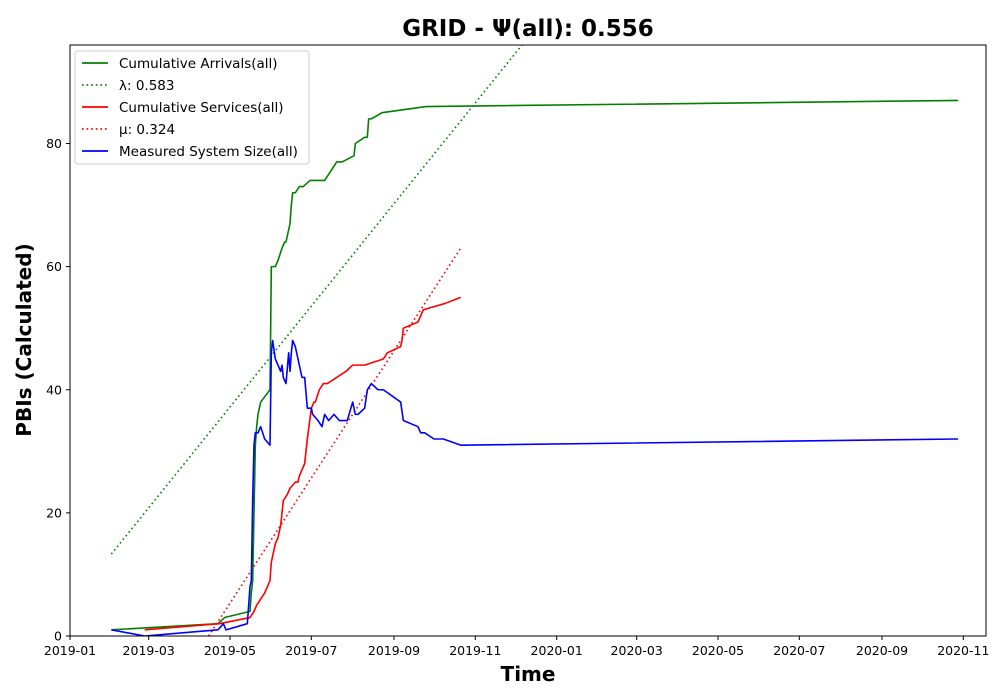 The width and height of the screenshot is (1000, 700). What do you see at coordinates (230, 650) in the screenshot?
I see `x-tick-label: 2019-05` at bounding box center [230, 650].